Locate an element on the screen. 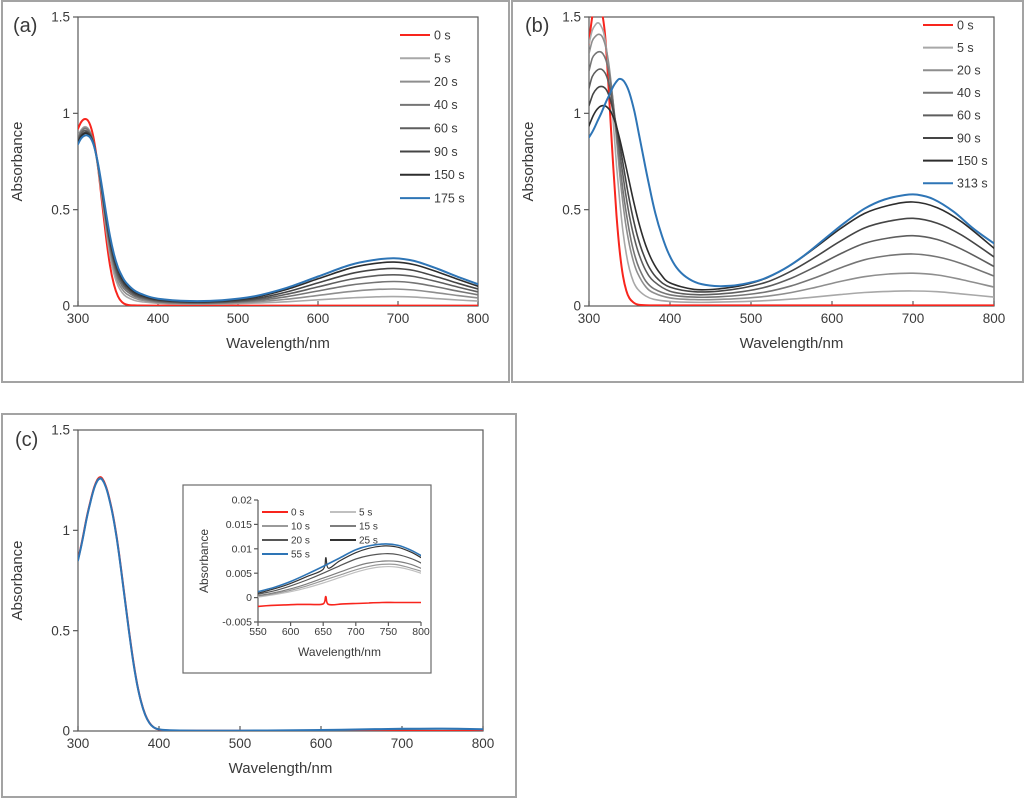 Image resolution: width=1024 pixels, height=801 pixels. x-tick-label: 550 is located at coordinates (258, 632).